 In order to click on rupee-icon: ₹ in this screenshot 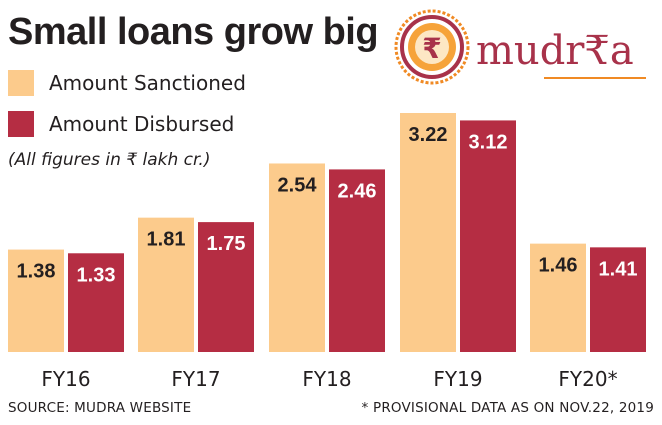, I will do `click(431, 48)`.